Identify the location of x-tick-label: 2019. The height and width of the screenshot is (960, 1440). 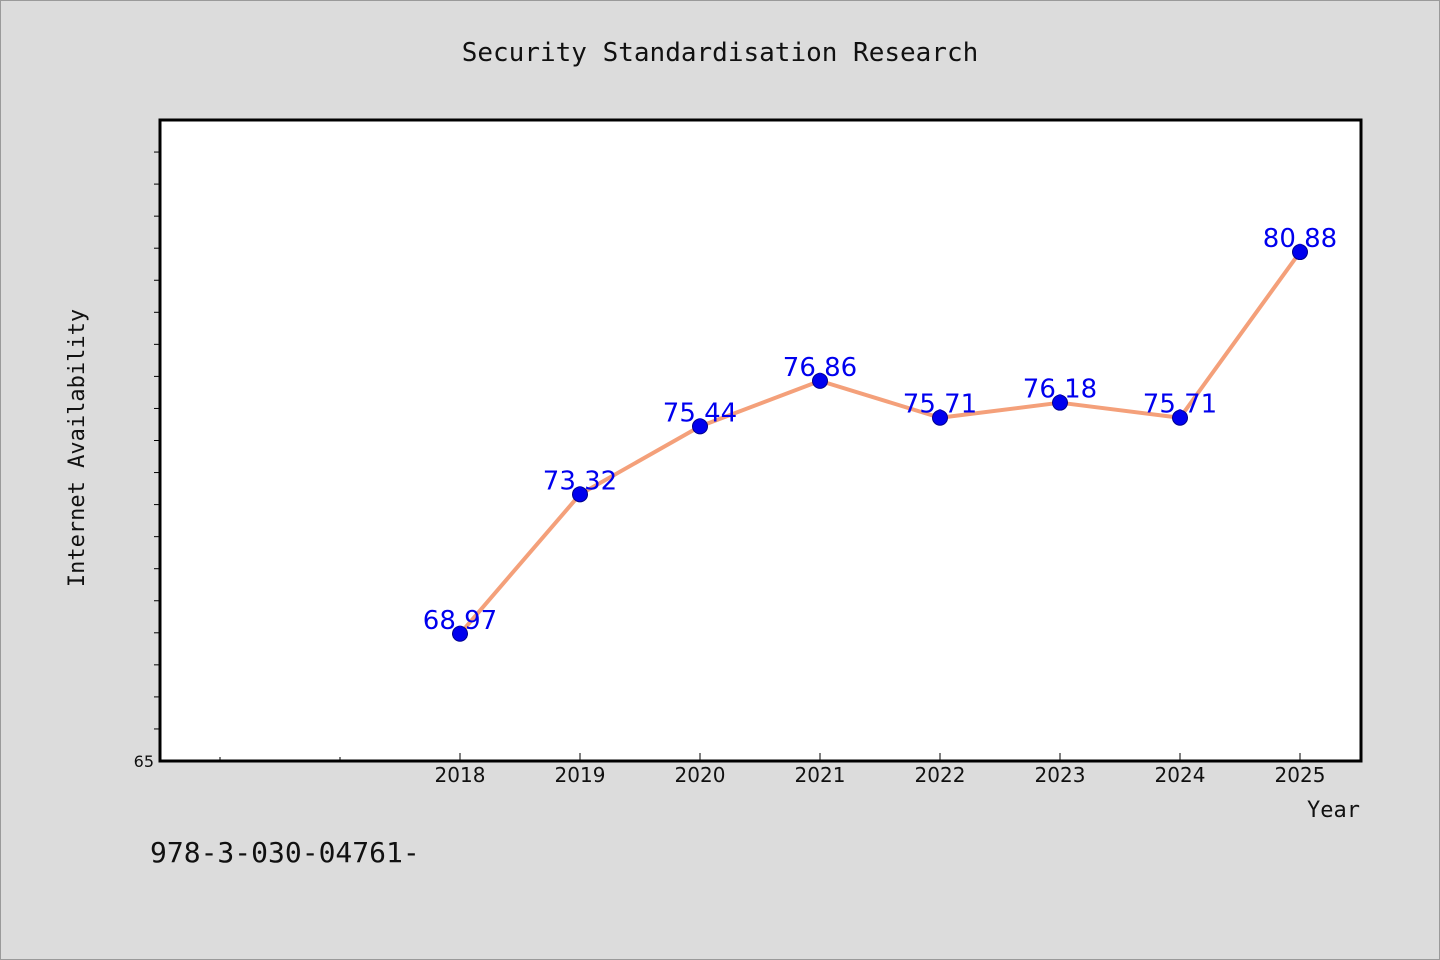
(580, 775).